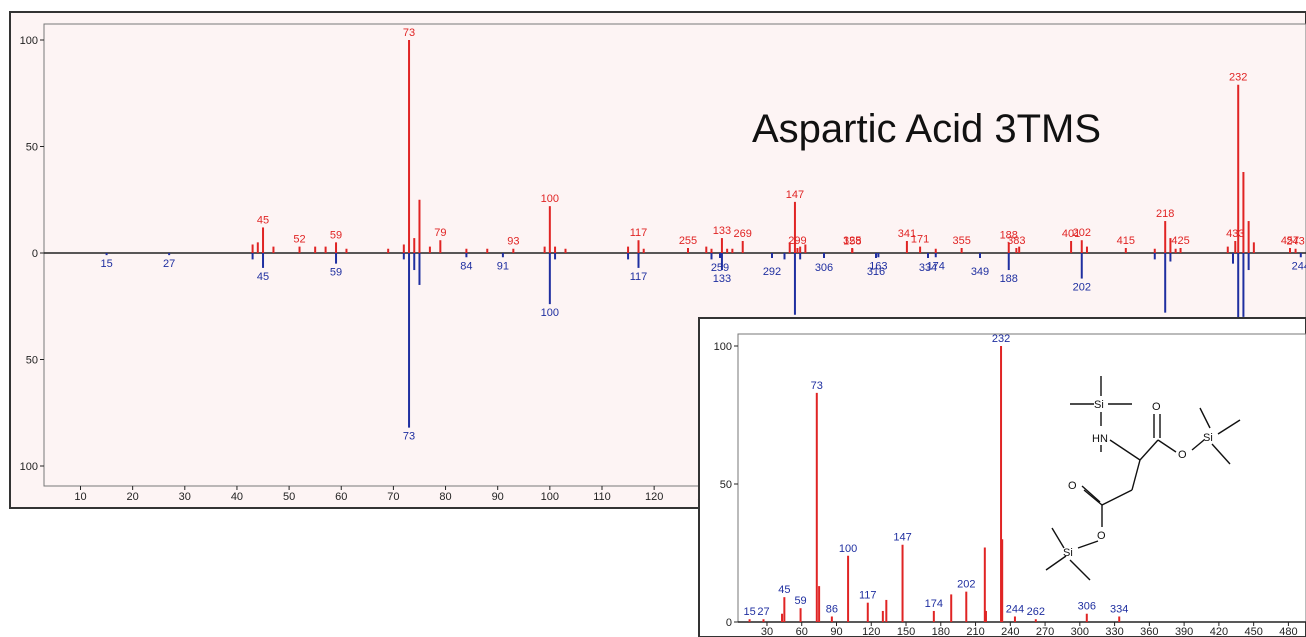 The width and height of the screenshot is (1306, 637). Describe the element at coordinates (1001, 339) in the screenshot. I see `inset-peak-label: 232` at that location.